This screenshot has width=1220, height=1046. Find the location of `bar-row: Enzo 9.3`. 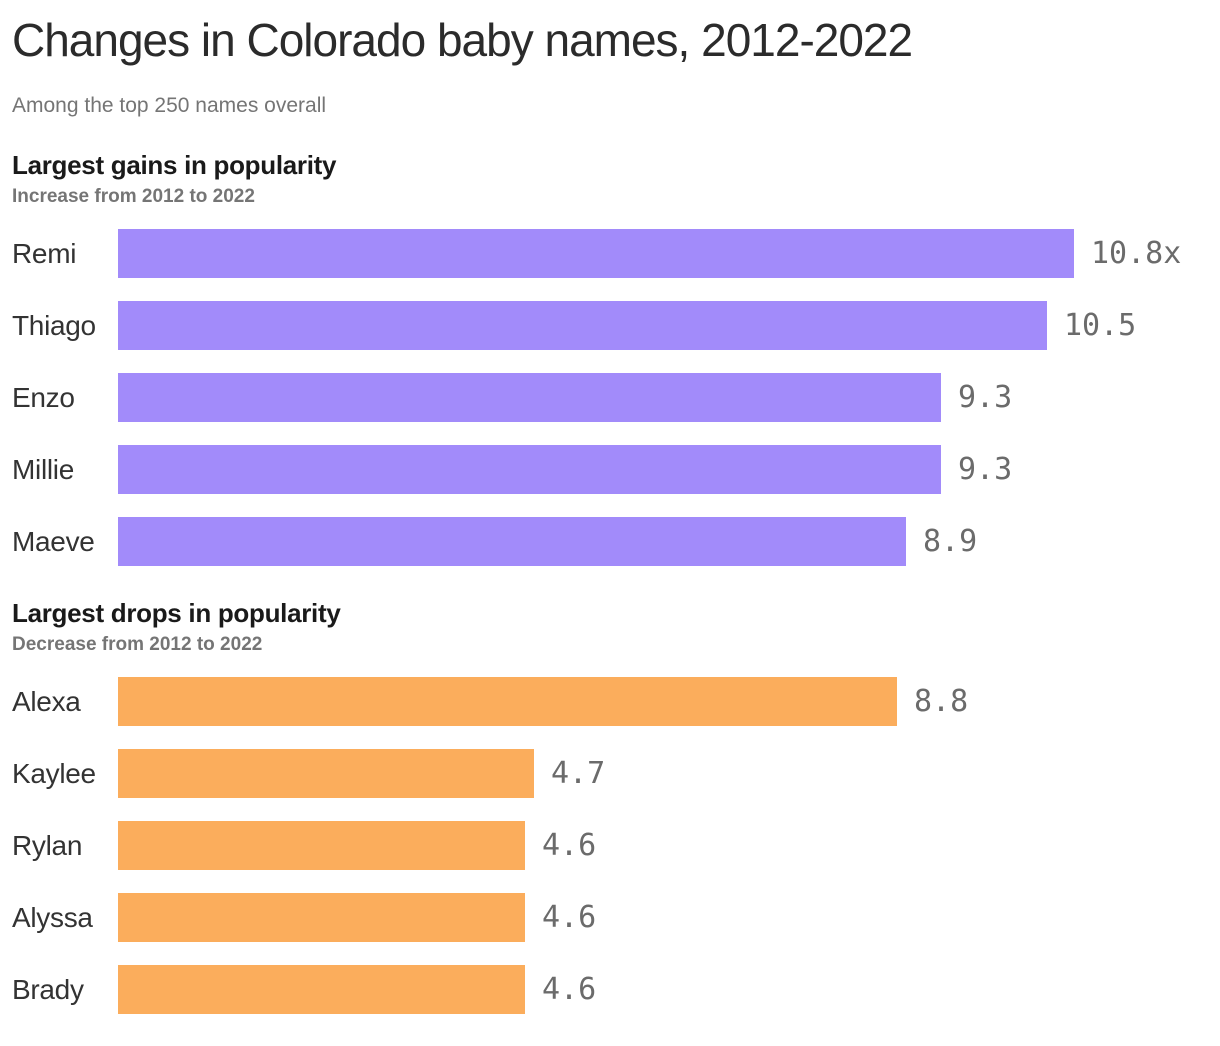

bar-row: Enzo 9.3 is located at coordinates (610, 398).